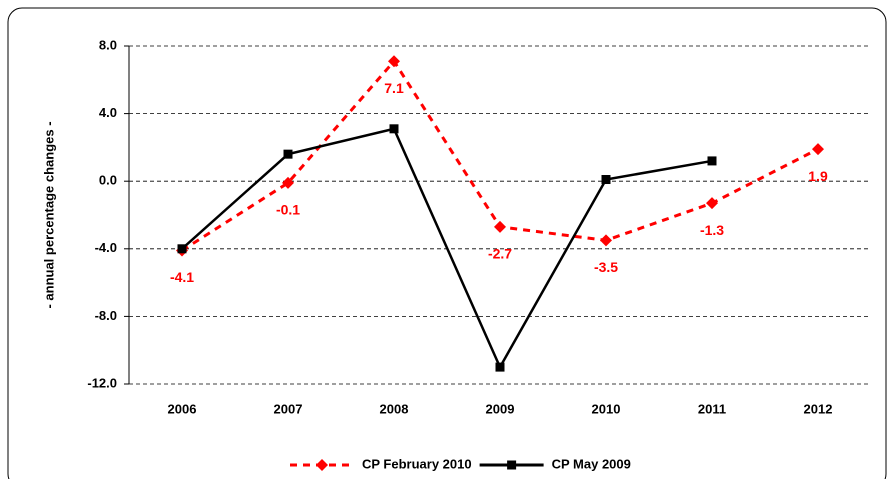  Describe the element at coordinates (108, 44) in the screenshot. I see `y-tick-label: 8.0` at that location.